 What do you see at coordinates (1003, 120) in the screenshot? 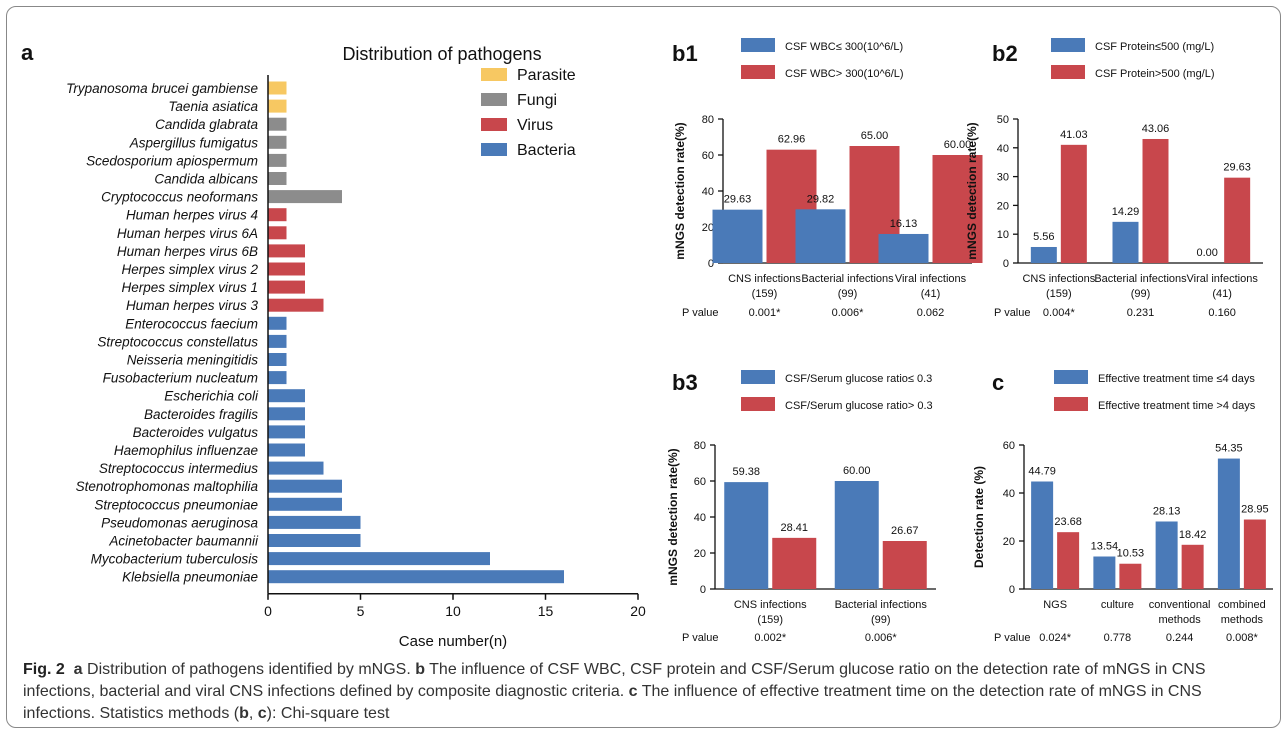
I see `panel-b2-y-tick-label: 50` at bounding box center [1003, 120].